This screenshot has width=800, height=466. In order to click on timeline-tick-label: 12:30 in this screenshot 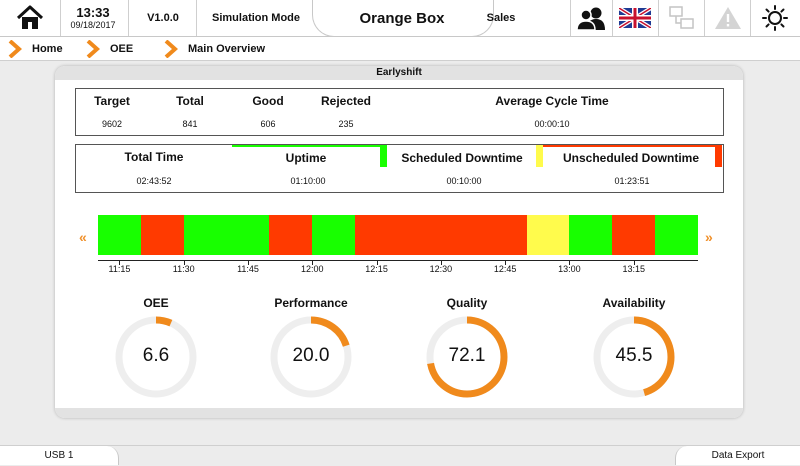, I will do `click(441, 269)`.